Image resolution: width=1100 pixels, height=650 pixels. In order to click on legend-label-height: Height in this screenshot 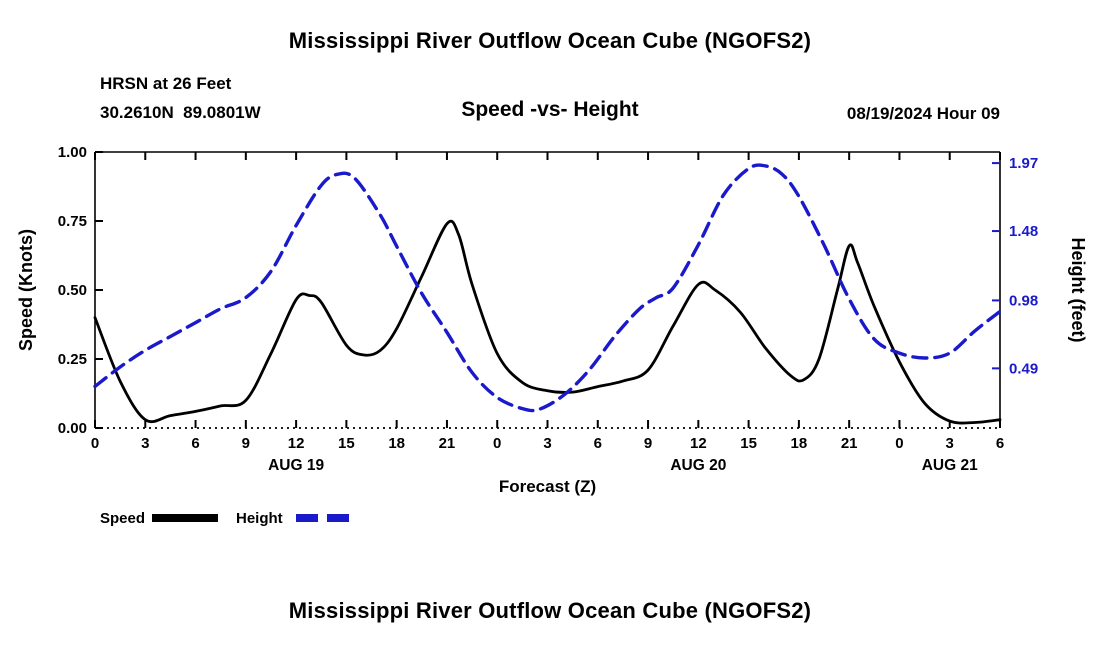, I will do `click(259, 518)`.